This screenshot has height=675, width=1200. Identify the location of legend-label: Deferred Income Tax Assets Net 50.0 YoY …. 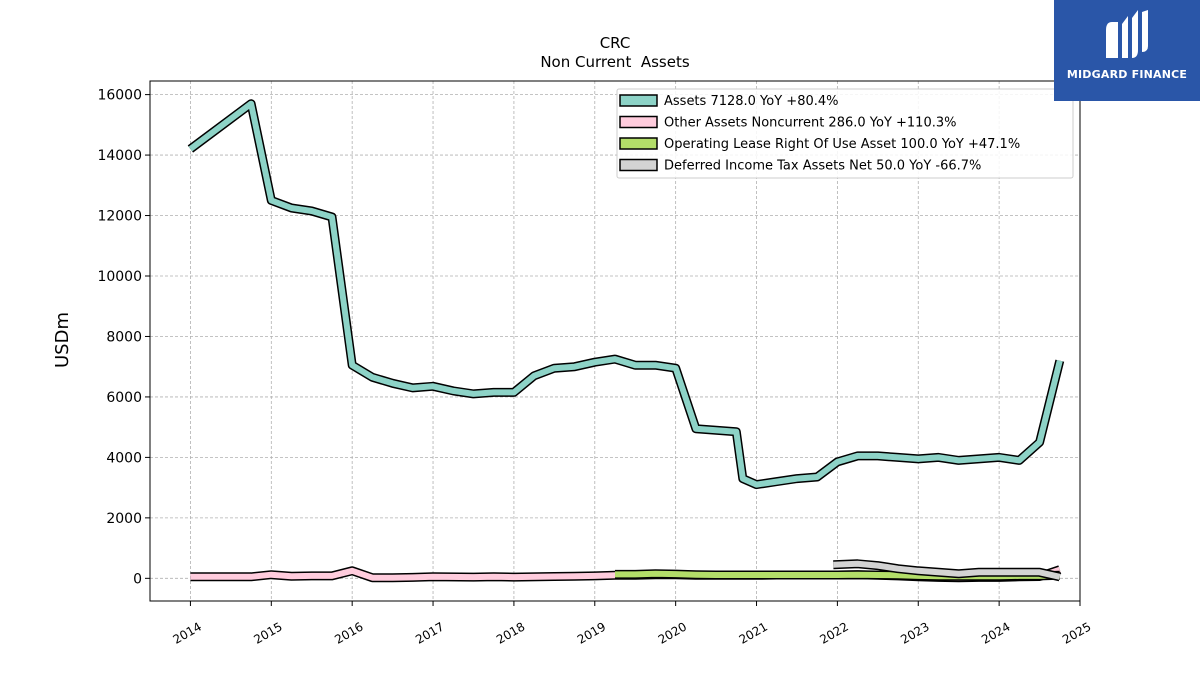
(822, 166).